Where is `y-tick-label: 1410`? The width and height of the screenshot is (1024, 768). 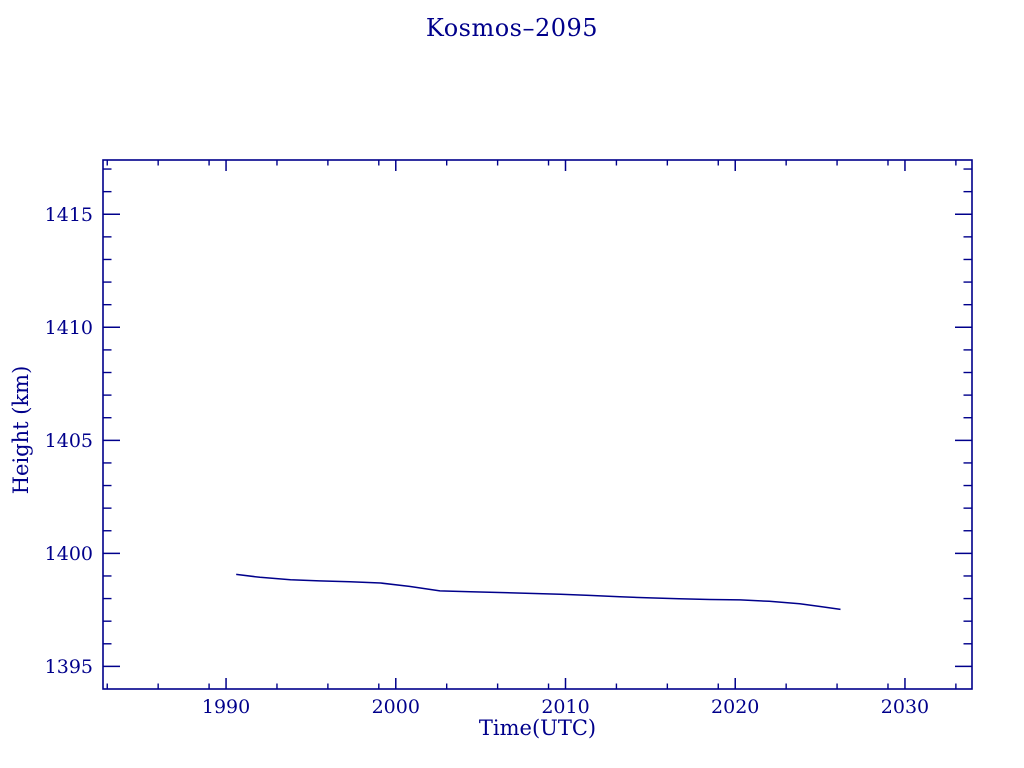 y-tick-label: 1410 is located at coordinates (69, 328).